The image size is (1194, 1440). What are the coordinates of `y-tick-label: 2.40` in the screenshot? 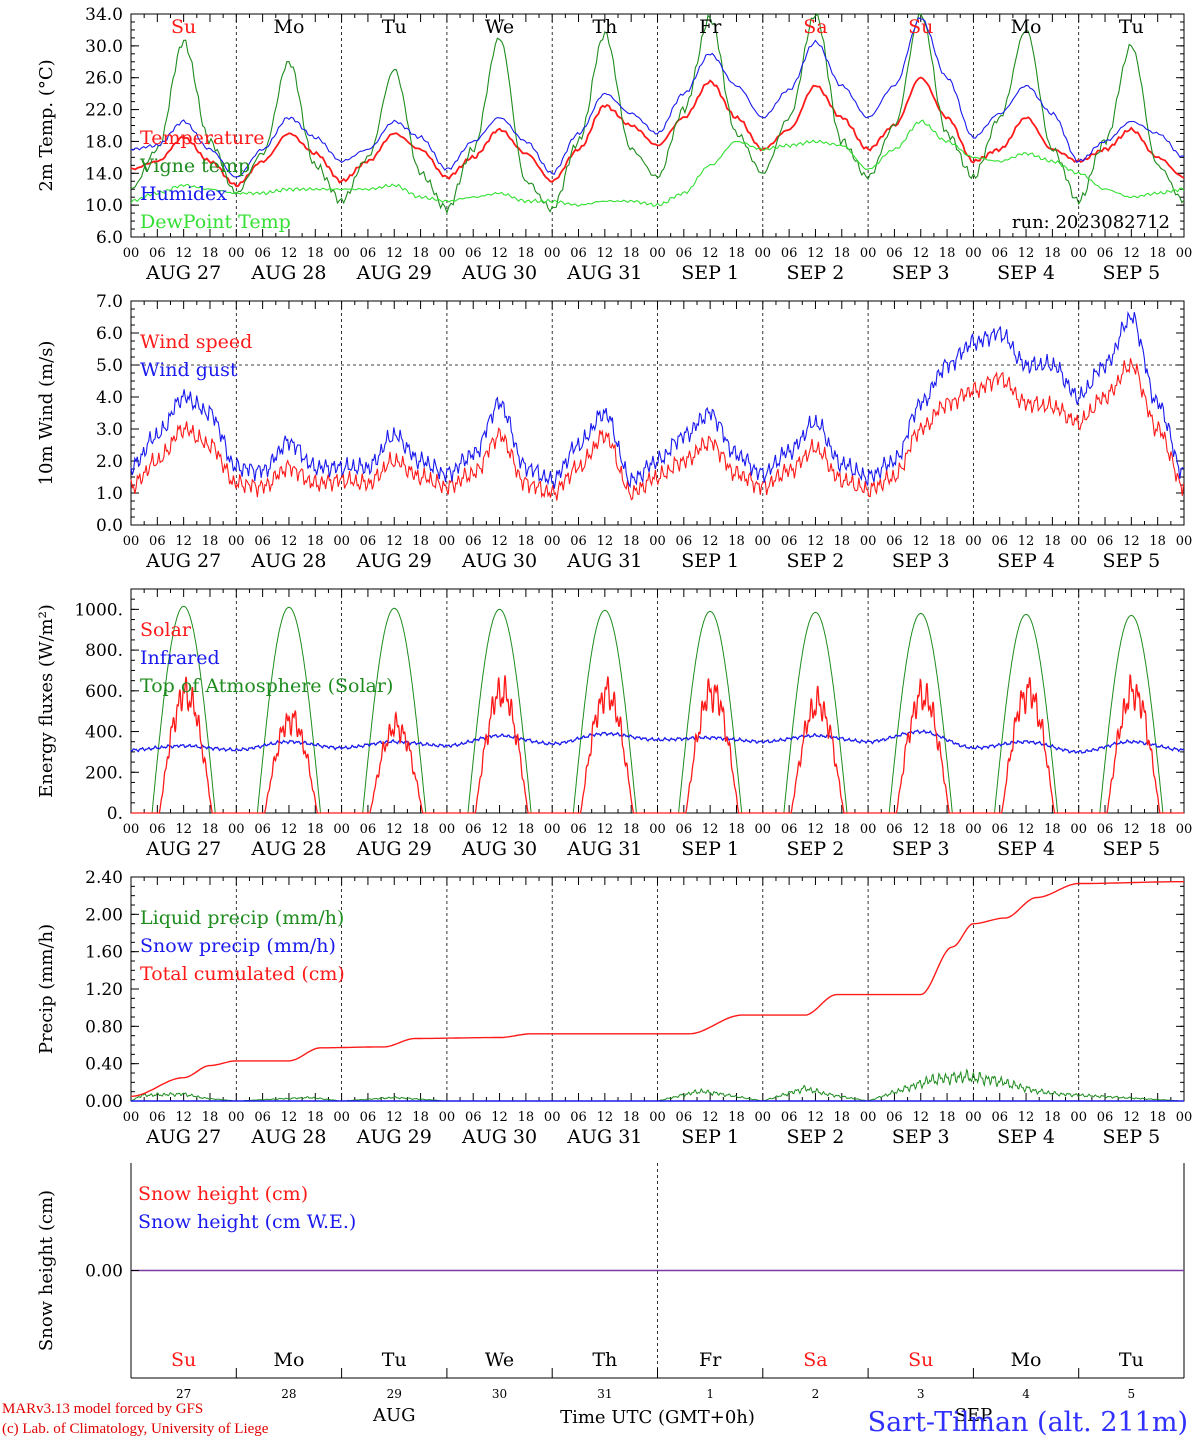 It's located at (104, 878).